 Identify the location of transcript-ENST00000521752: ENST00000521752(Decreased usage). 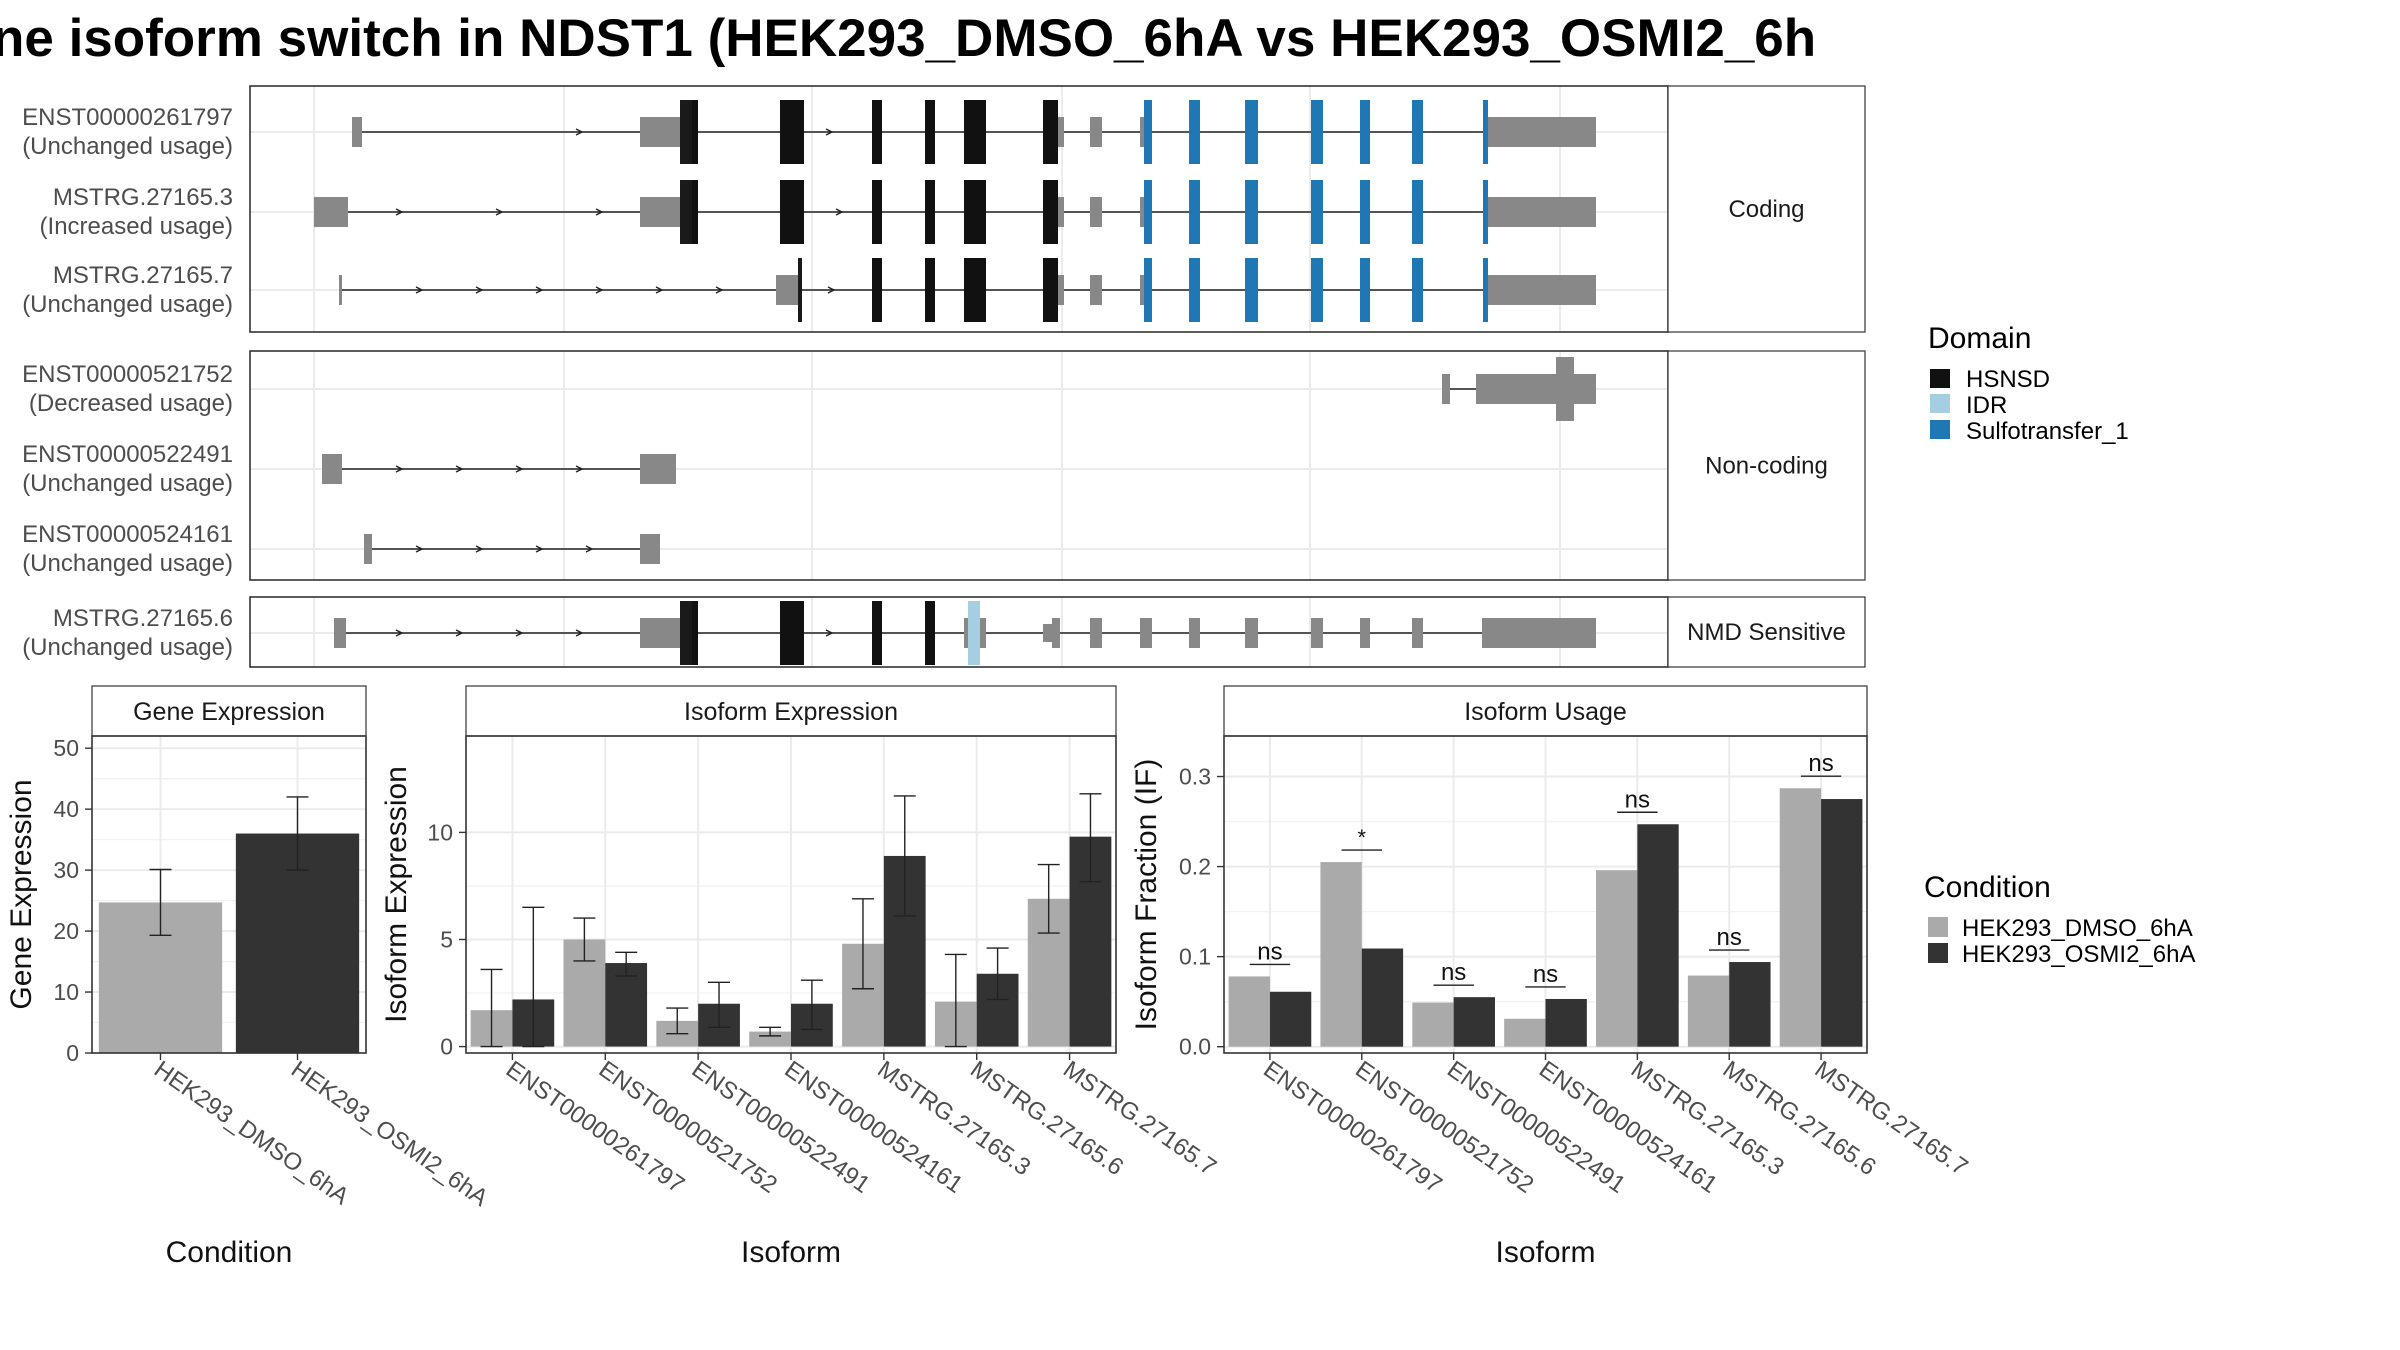
(809, 389).